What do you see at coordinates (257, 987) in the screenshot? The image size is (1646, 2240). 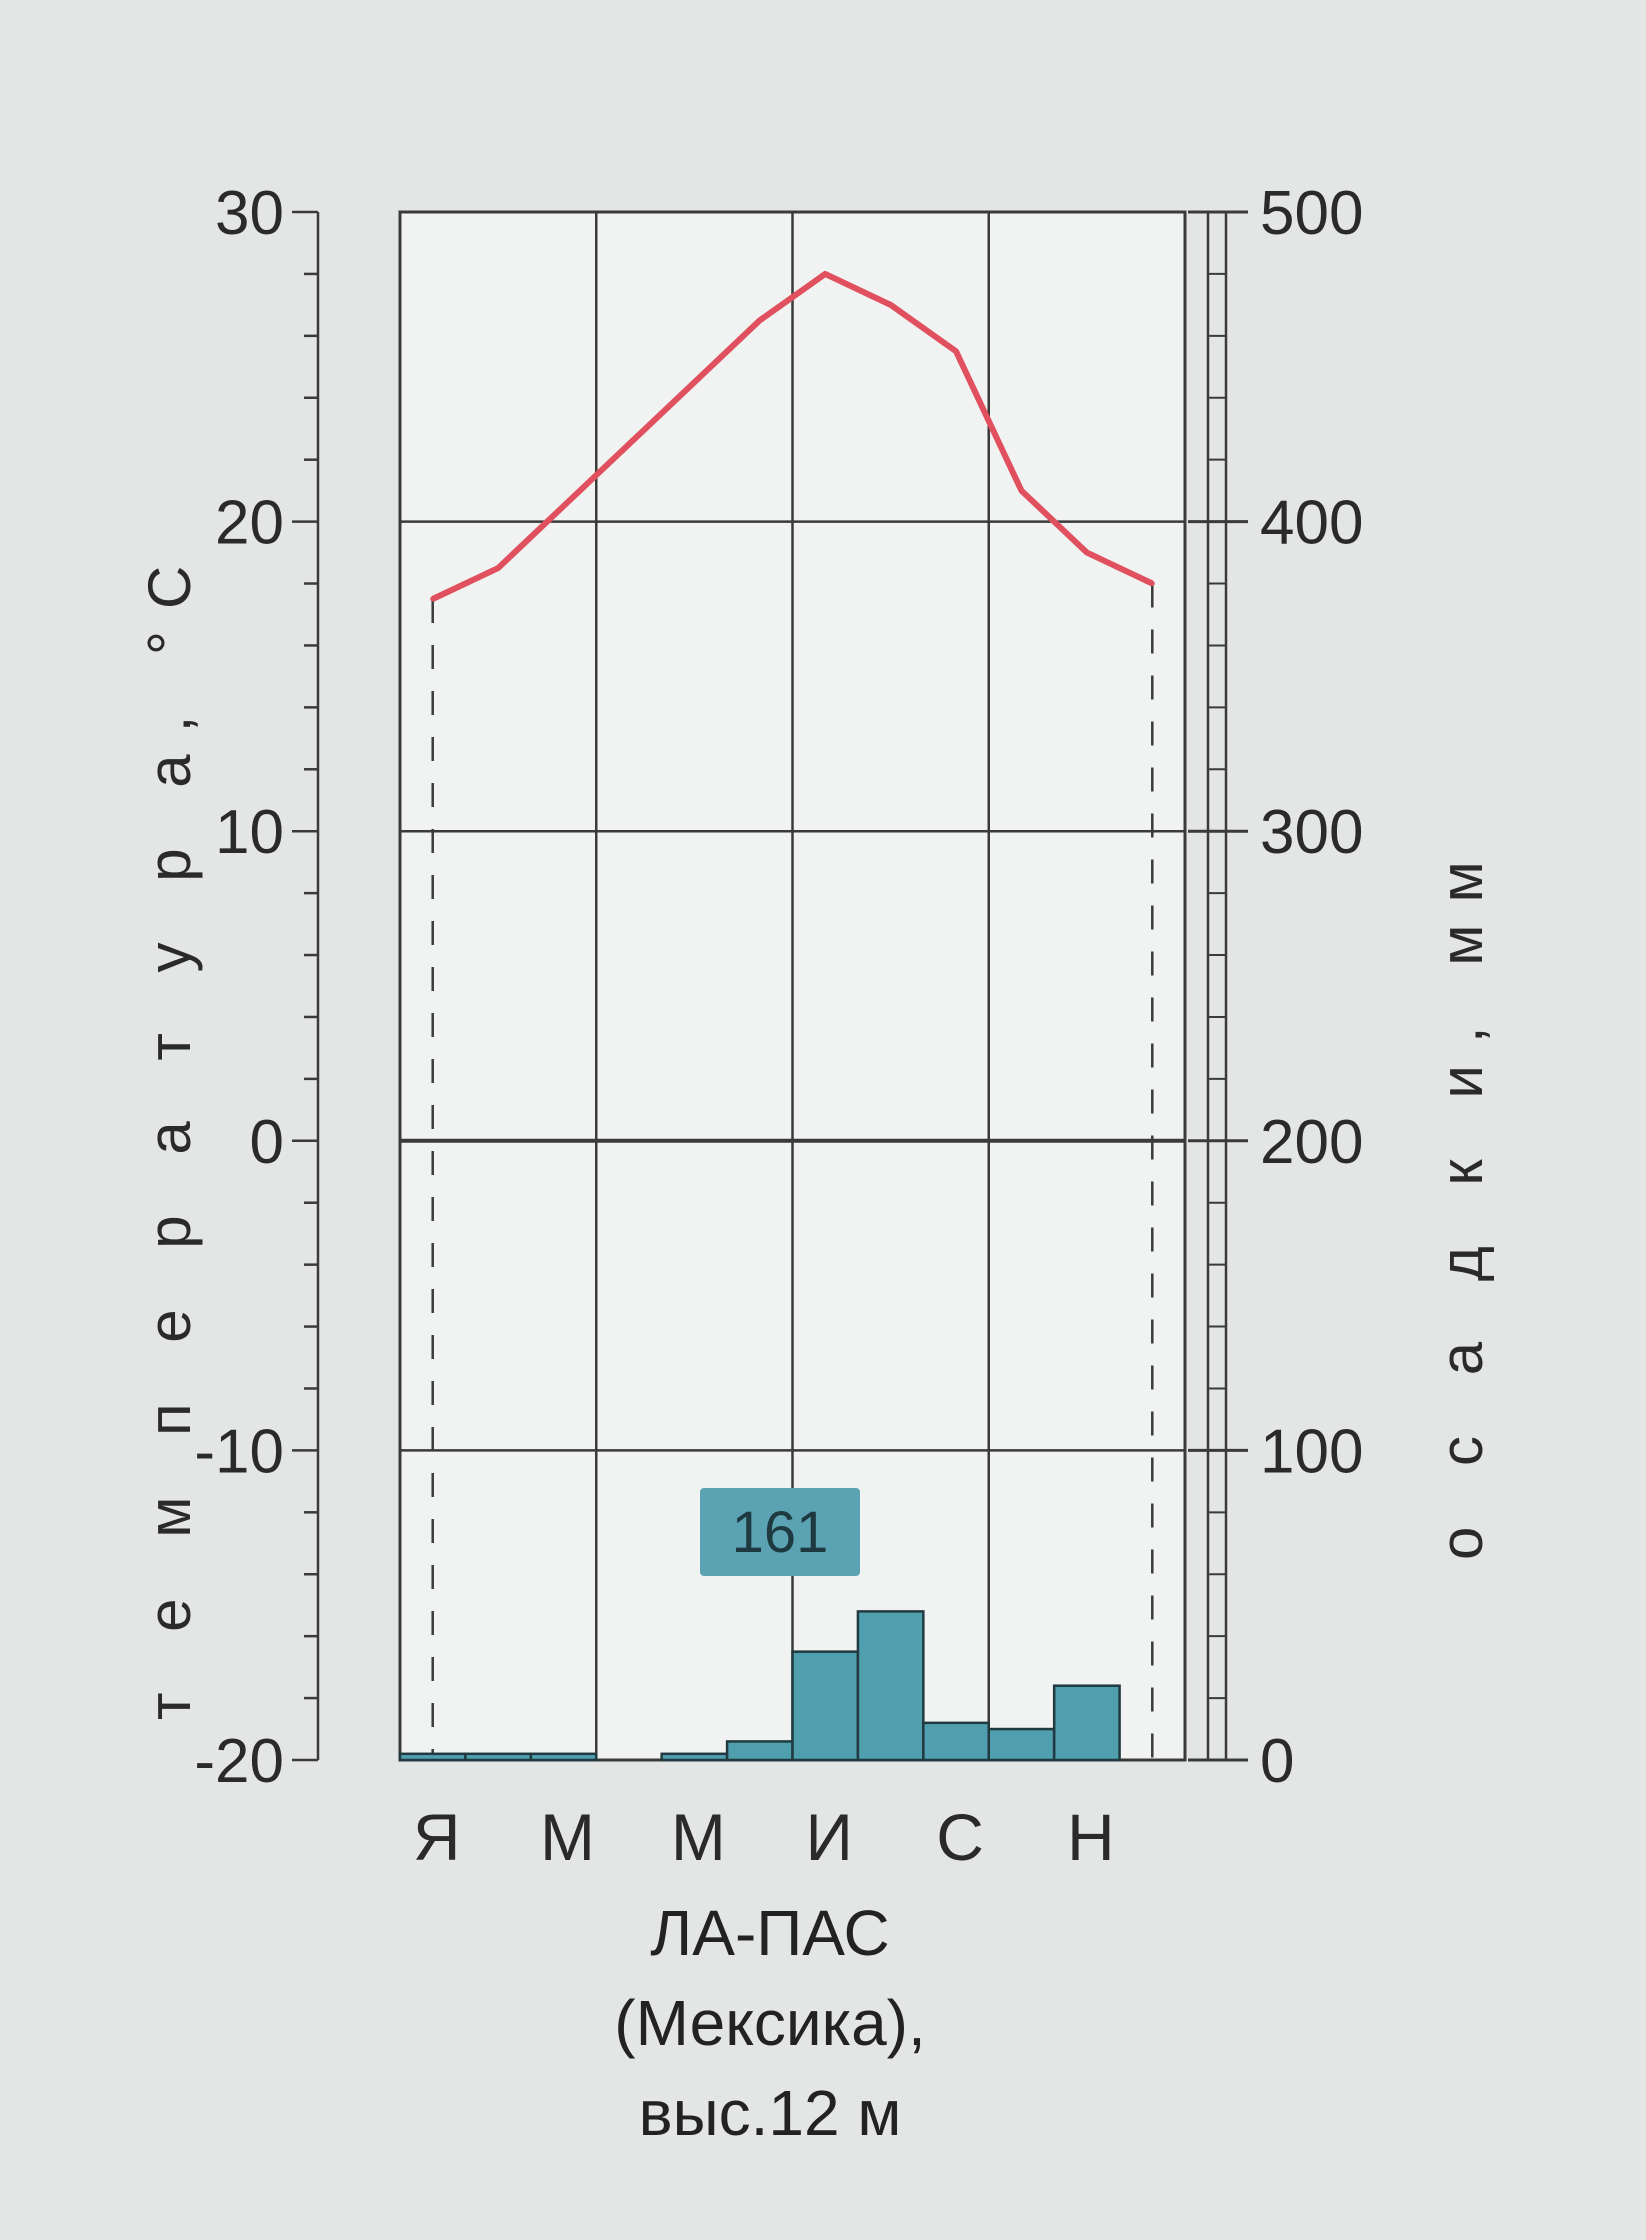 I see `temperature-axis: 30 20 10 0 -10 -20` at bounding box center [257, 987].